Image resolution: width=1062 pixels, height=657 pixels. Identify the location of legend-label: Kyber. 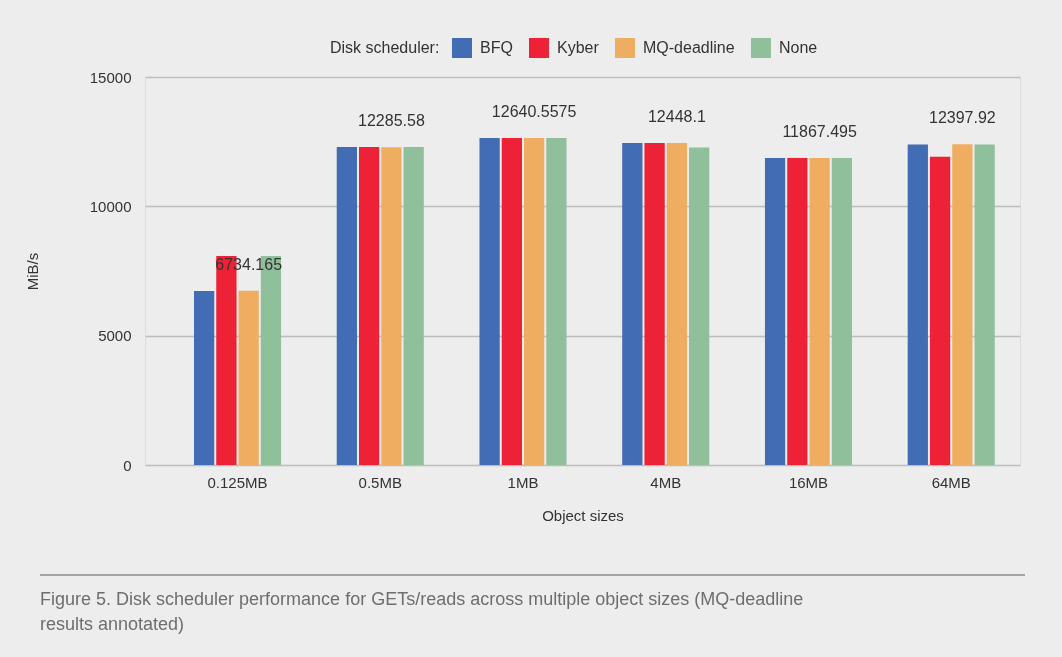
(578, 47).